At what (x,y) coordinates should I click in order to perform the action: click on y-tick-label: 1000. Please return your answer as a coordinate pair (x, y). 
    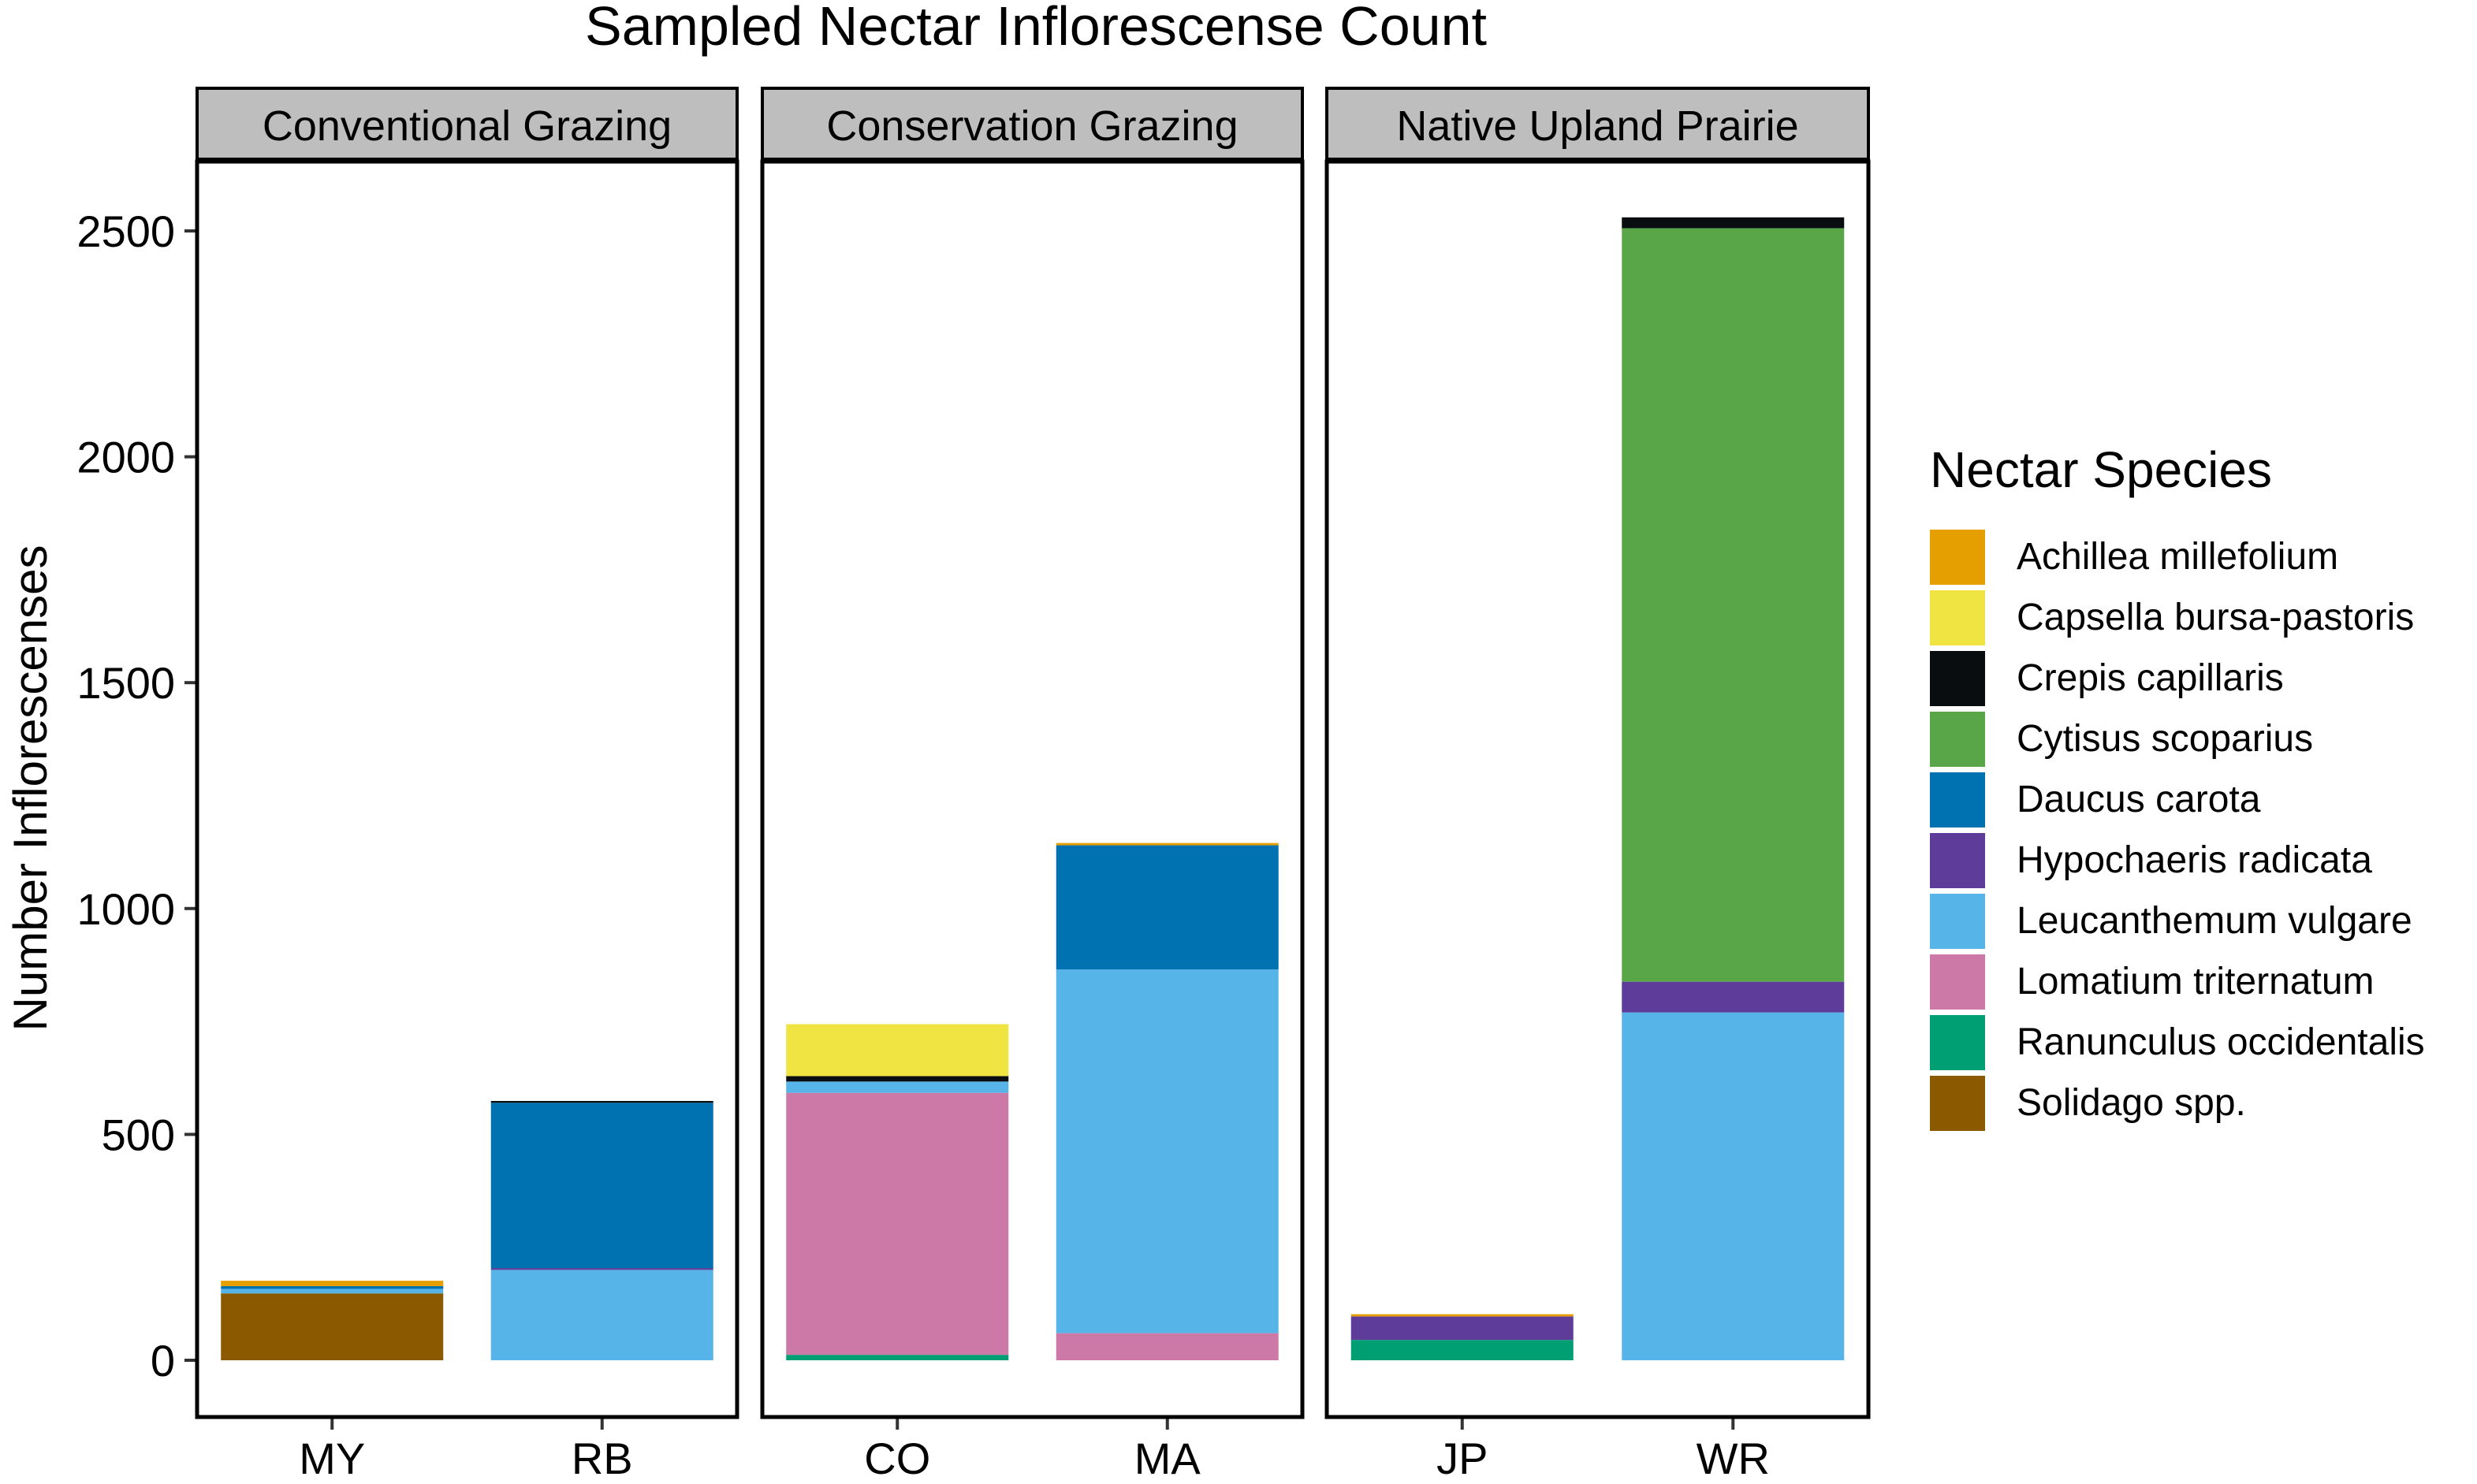
    Looking at the image, I should click on (125, 909).